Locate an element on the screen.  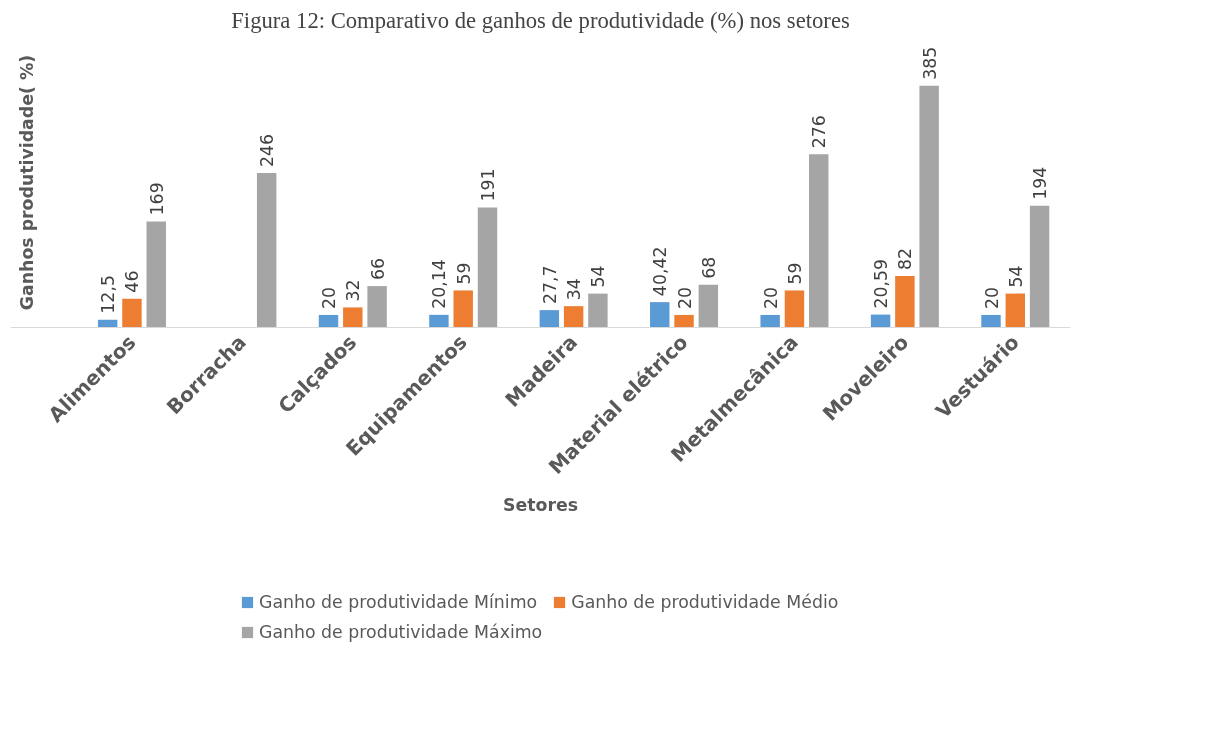
legend-label: Ganho de produtividade Mínimo is located at coordinates (398, 602).